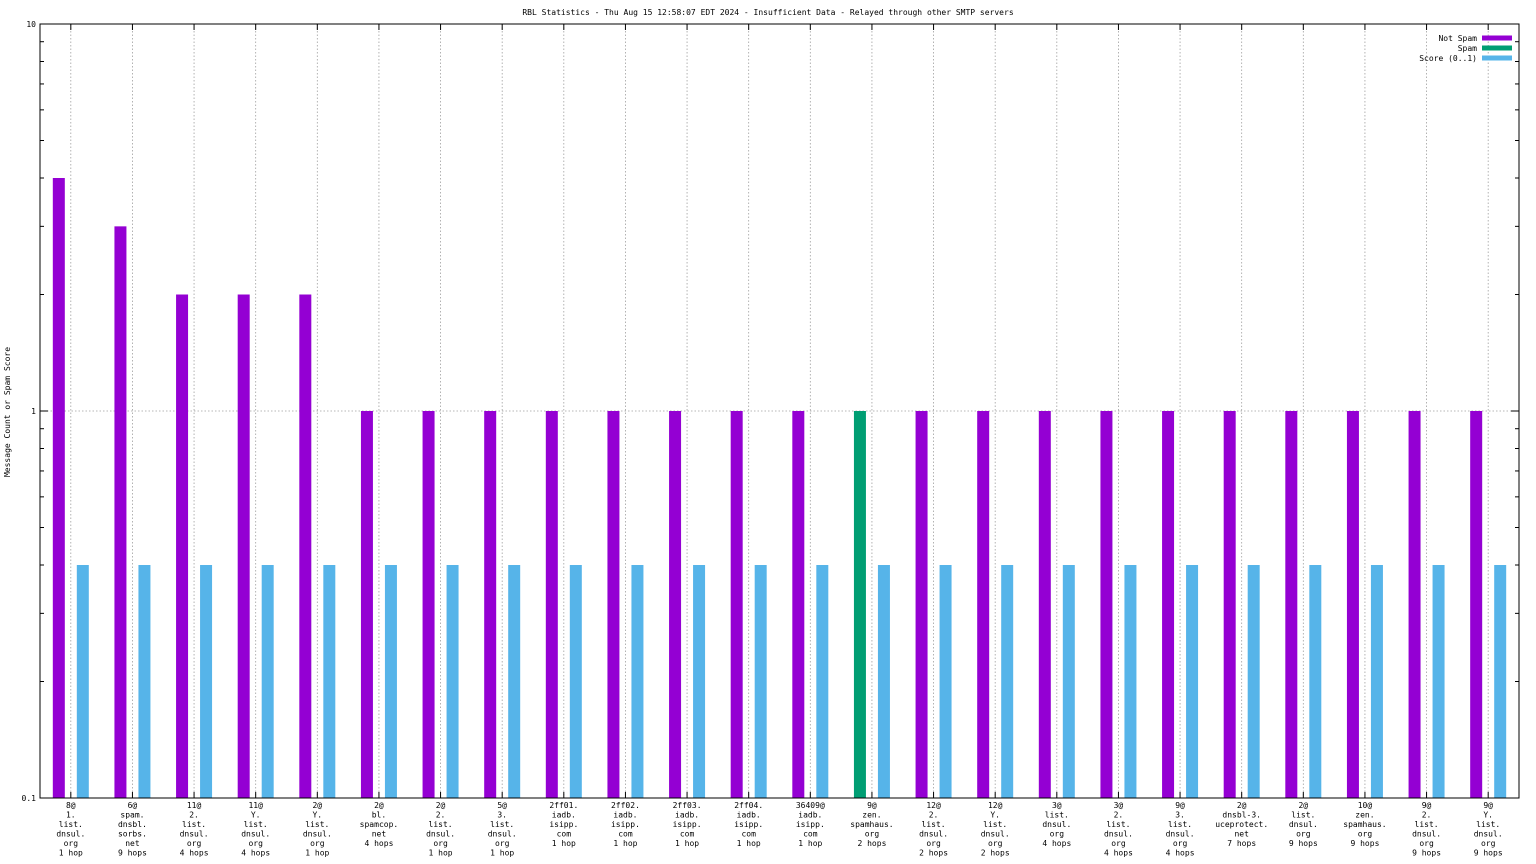  What do you see at coordinates (1457, 38) in the screenshot?
I see `legend-label: Not Spam` at bounding box center [1457, 38].